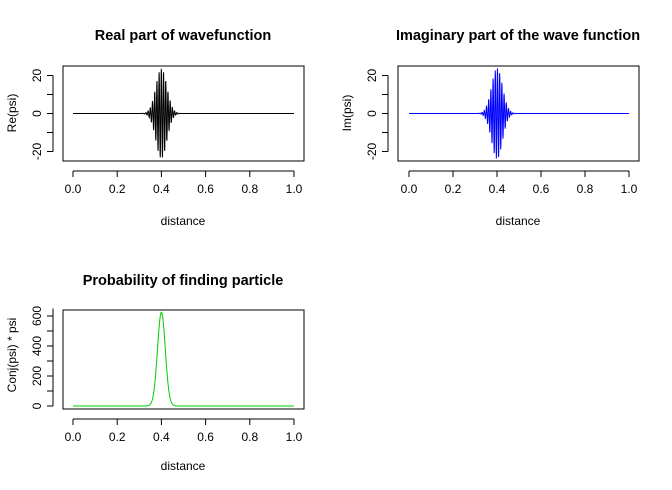  What do you see at coordinates (37, 346) in the screenshot?
I see `y-tick-label-2-2: 400` at bounding box center [37, 346].